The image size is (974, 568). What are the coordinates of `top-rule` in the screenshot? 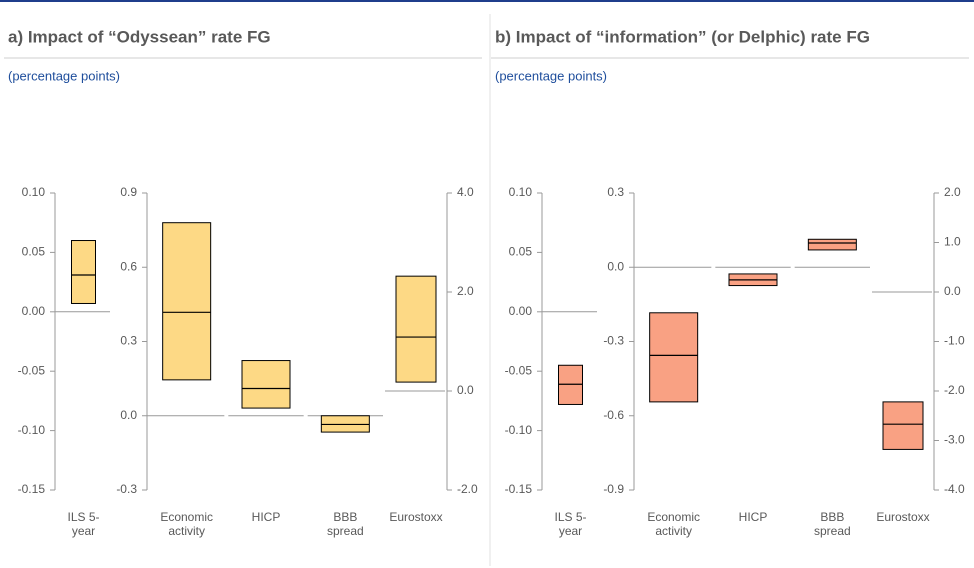 It's located at (487, 1).